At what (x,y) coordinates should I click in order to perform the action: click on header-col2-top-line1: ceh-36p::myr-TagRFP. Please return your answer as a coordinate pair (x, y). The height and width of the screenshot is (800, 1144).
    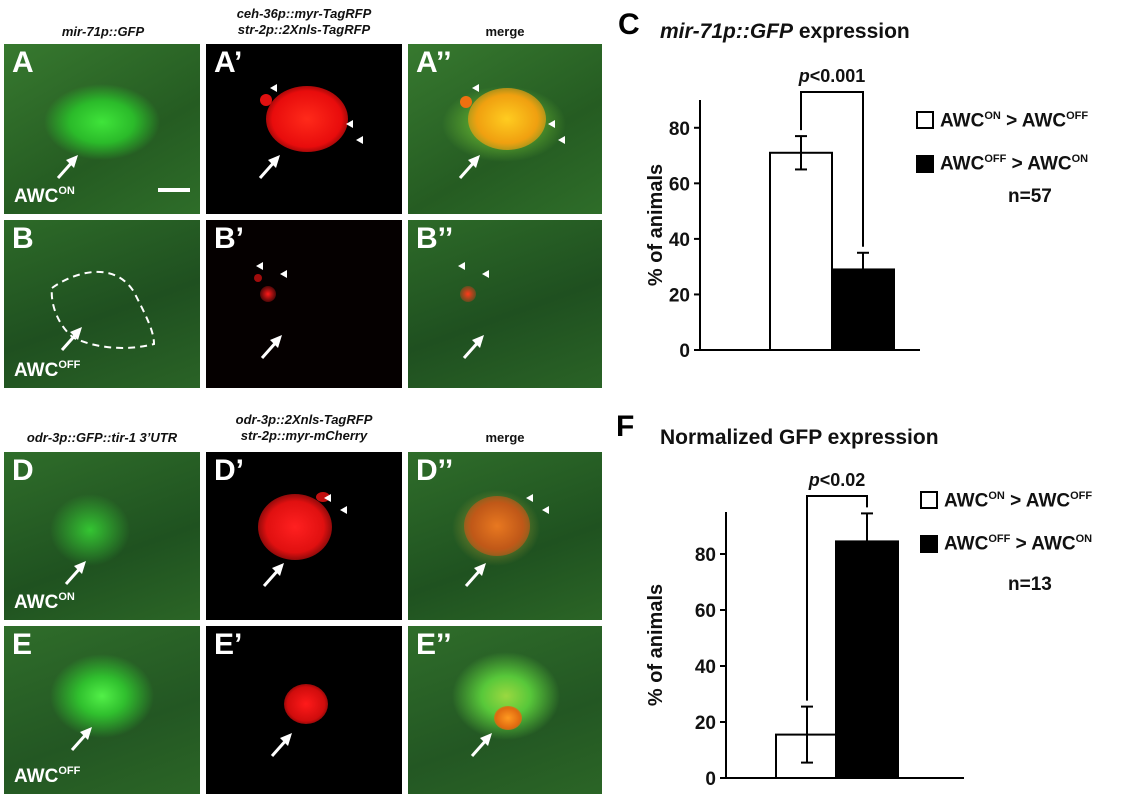
    Looking at the image, I should click on (304, 13).